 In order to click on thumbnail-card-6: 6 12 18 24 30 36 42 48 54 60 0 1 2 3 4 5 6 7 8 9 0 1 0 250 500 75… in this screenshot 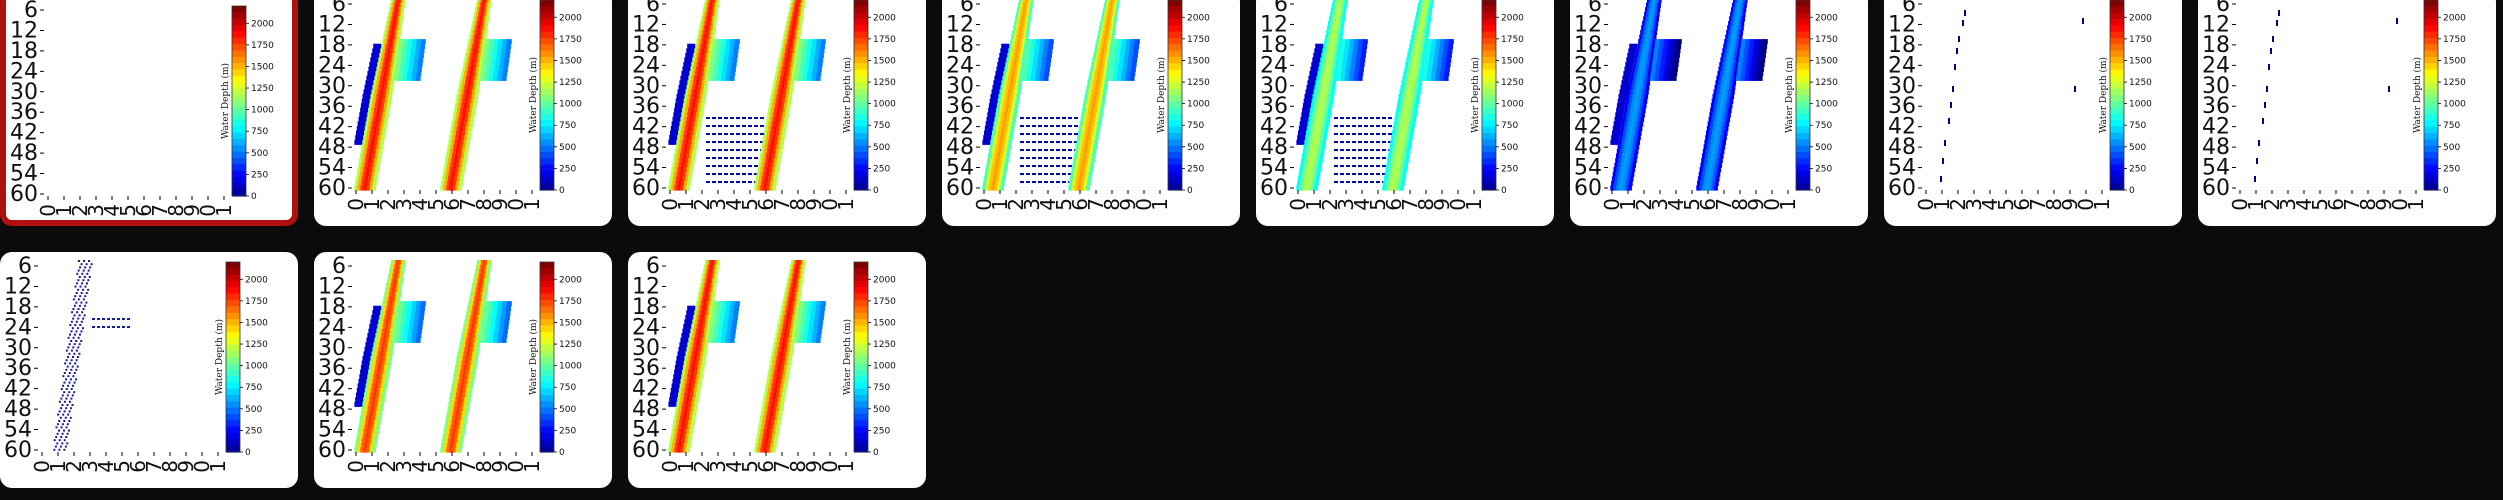, I will do `click(1719, 113)`.